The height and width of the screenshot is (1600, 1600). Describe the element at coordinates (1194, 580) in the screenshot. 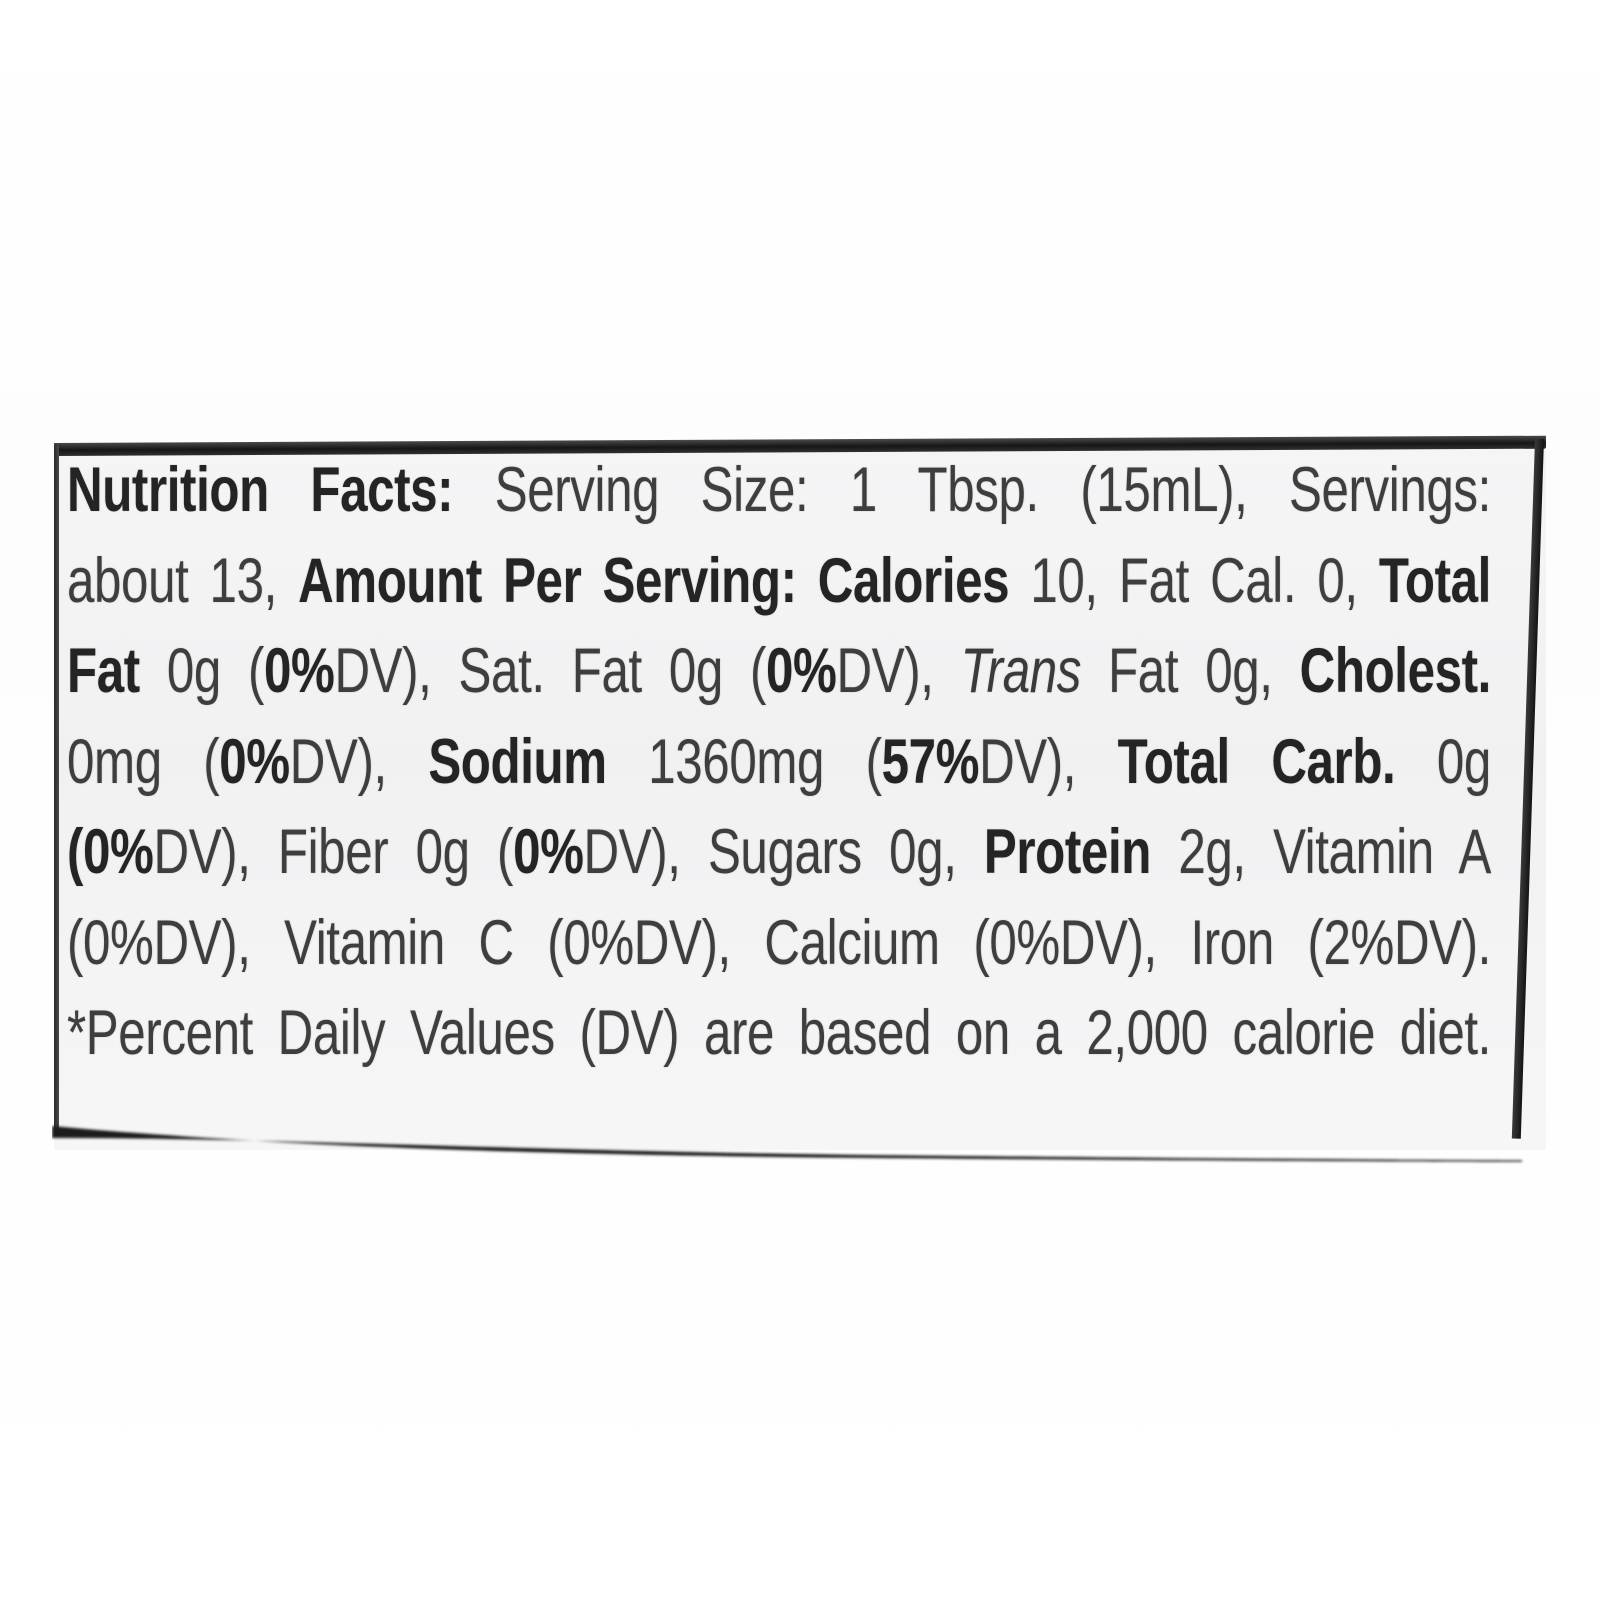

I see `text-run: 10, Fat Cal. 0,` at that location.